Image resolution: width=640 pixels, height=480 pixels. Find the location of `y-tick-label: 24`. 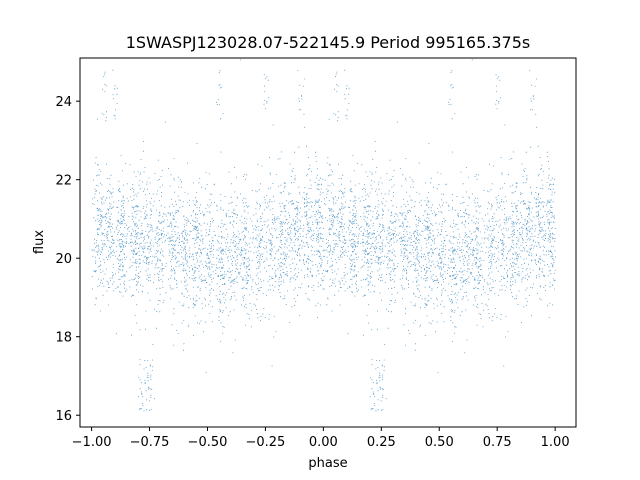

y-tick-label: 24 is located at coordinates (63, 102).